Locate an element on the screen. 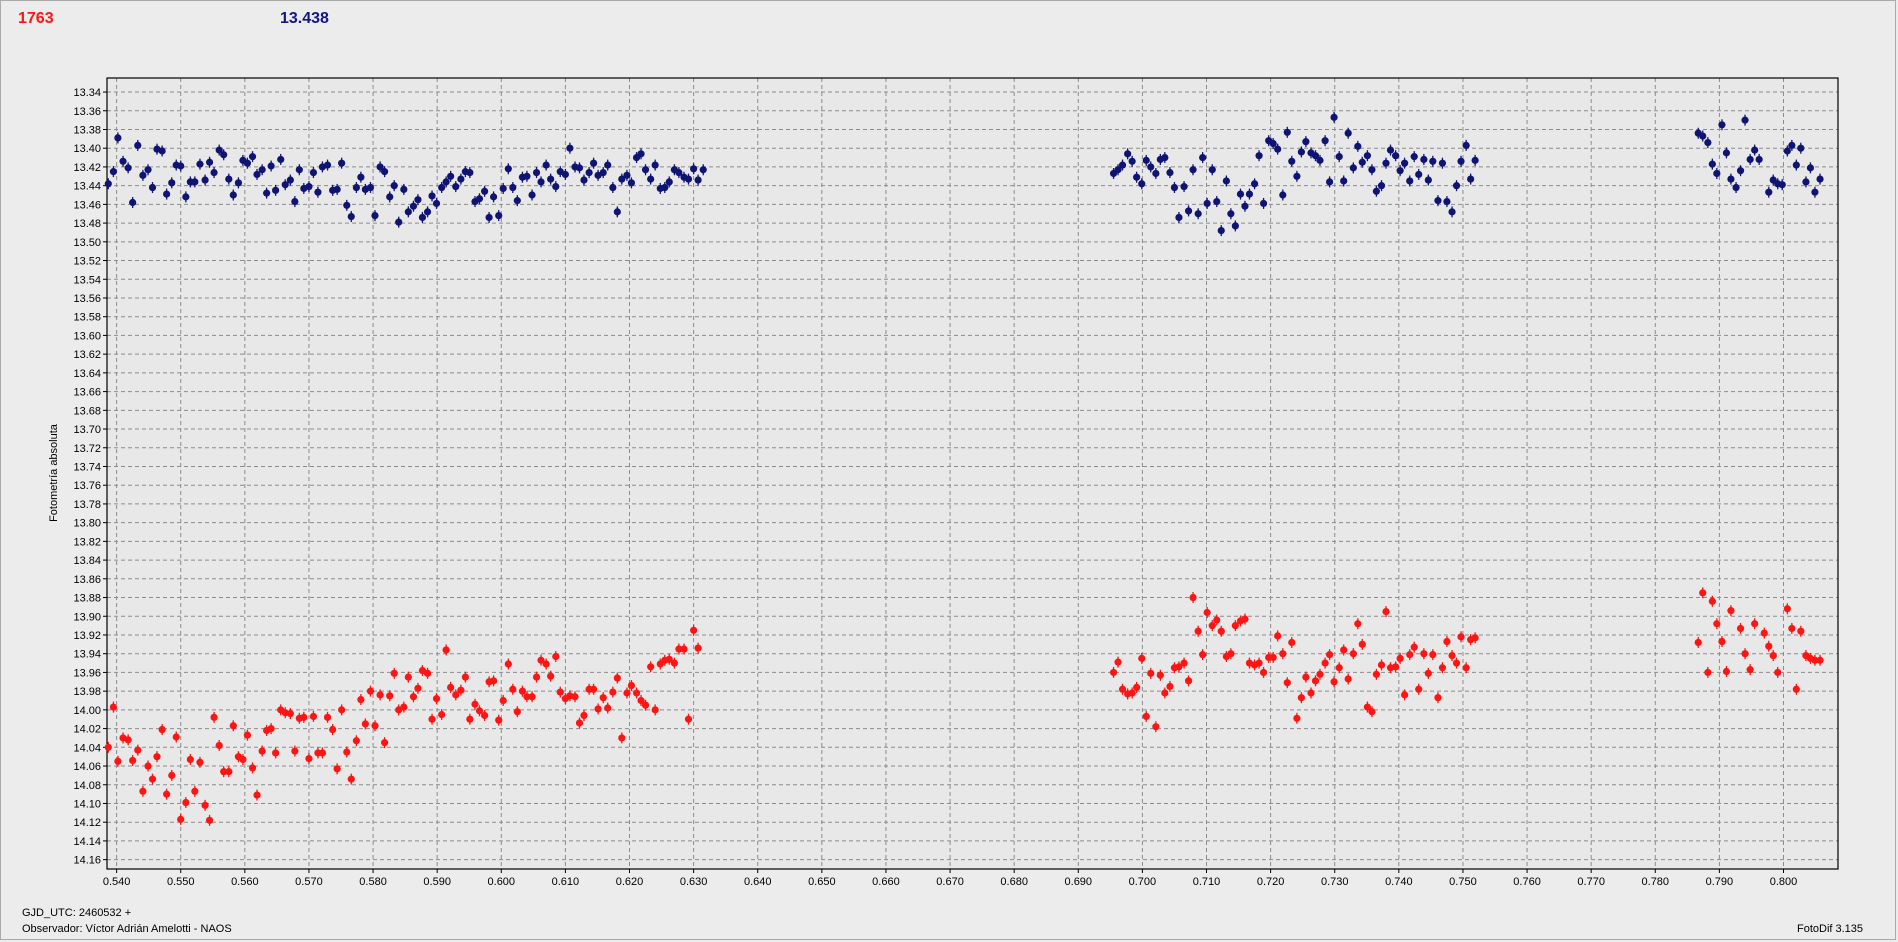 This screenshot has width=1898, height=942. y-tick-label: 13.98 is located at coordinates (87, 692).